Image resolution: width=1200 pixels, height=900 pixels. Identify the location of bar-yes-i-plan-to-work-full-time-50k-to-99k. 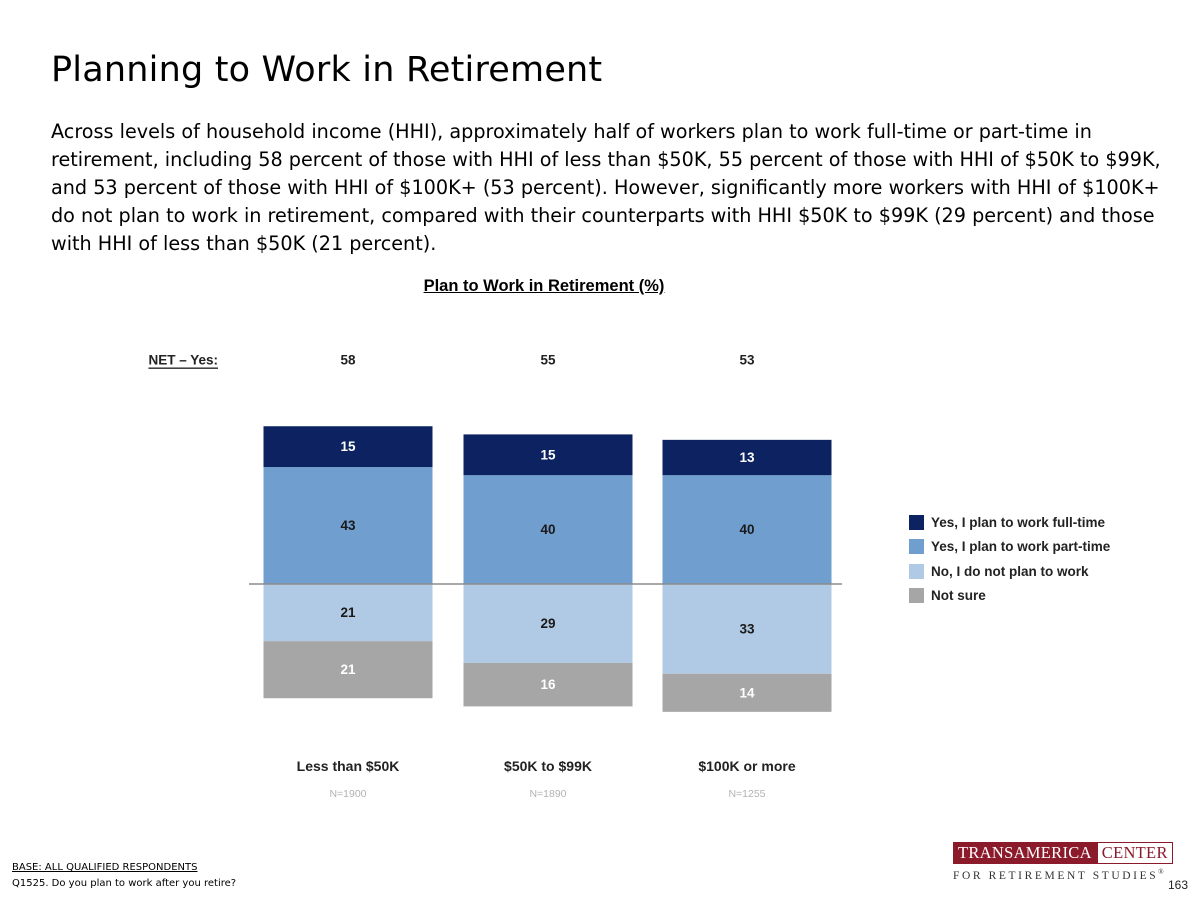
(548, 455).